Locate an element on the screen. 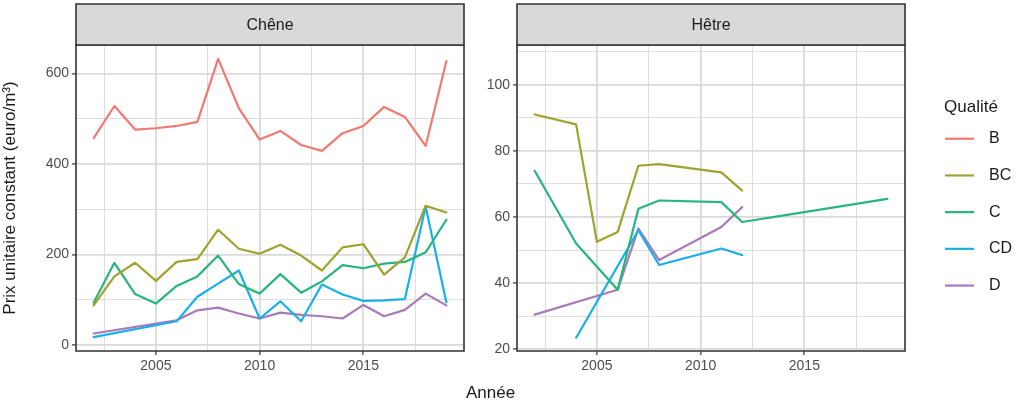 This screenshot has width=1019, height=404. y-tick-label: 0 is located at coordinates (65, 344).